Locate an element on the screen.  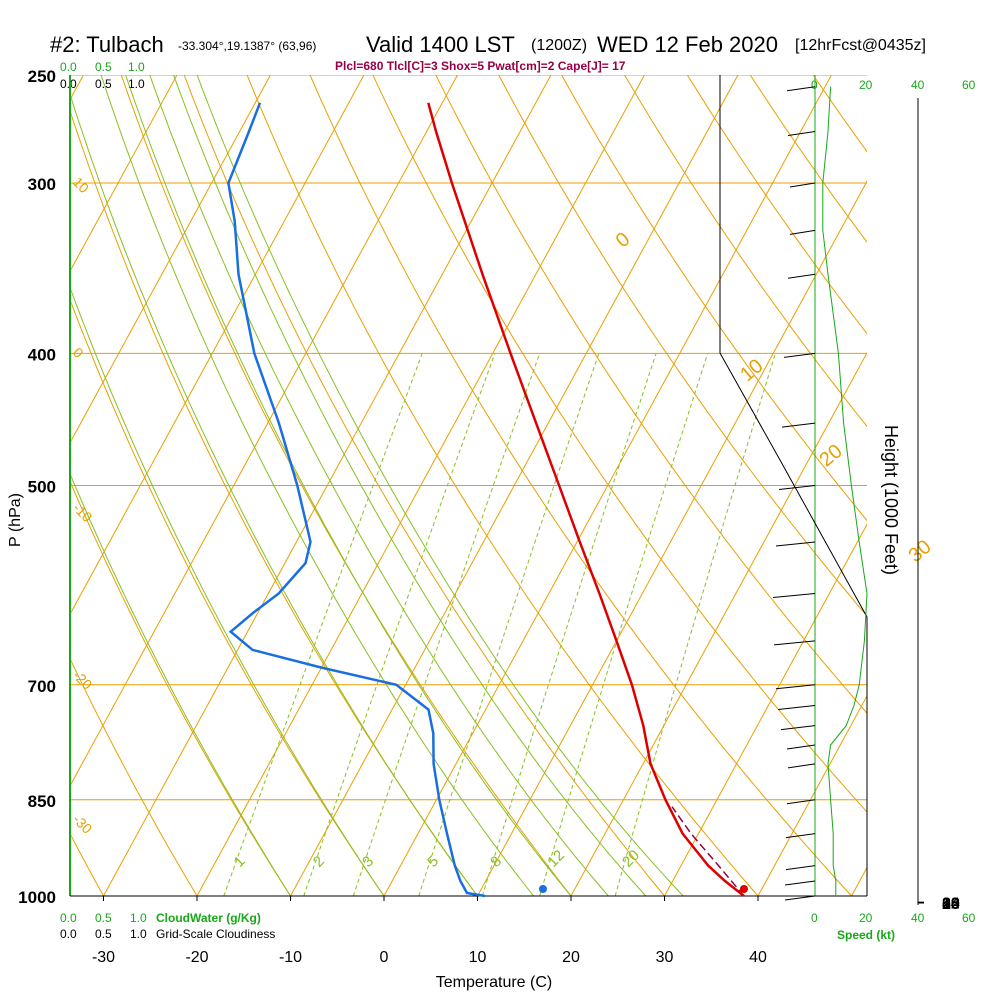
x-tick-label: 0 is located at coordinates (384, 957).